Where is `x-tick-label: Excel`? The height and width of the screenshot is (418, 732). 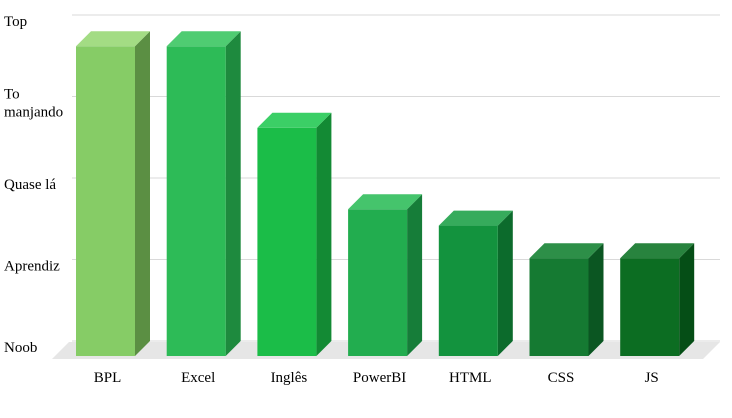
x-tick-label: Excel is located at coordinates (198, 378).